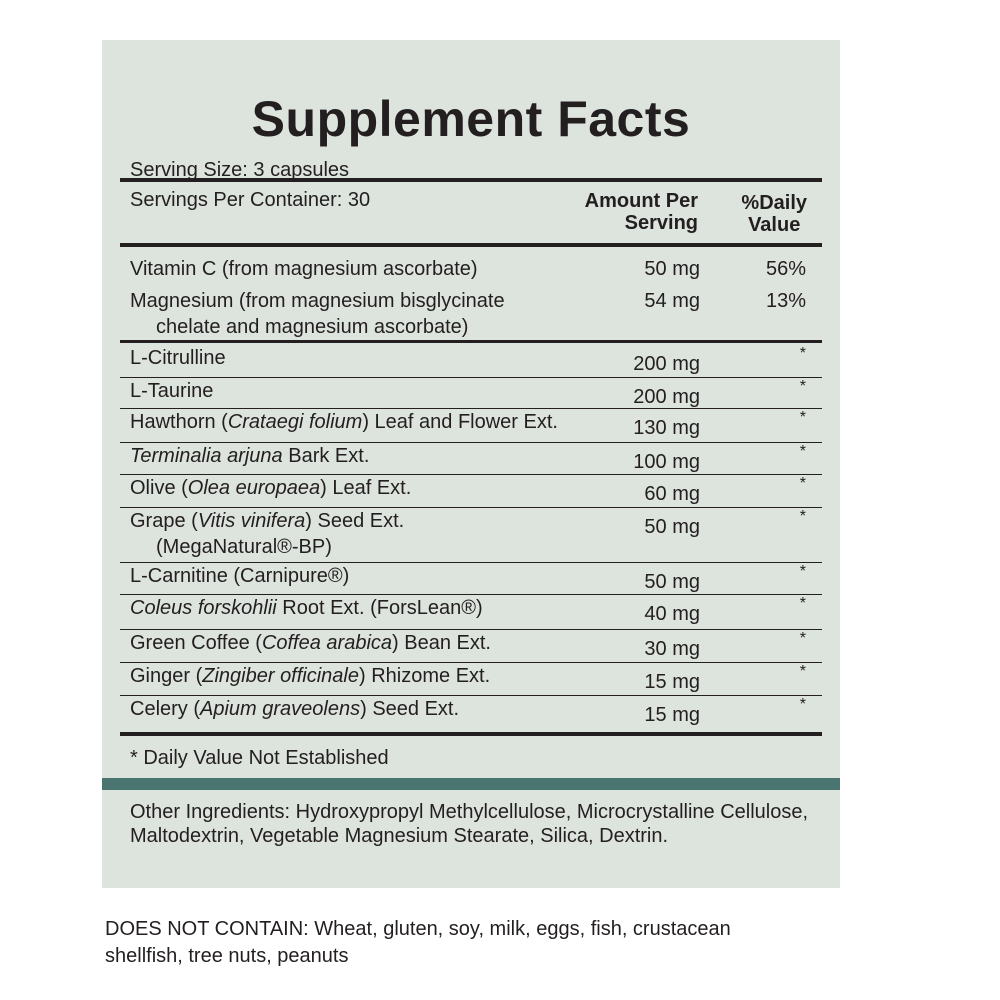  Describe the element at coordinates (196, 643) in the screenshot. I see `ingredient-name-text: Green Coffee (` at that location.